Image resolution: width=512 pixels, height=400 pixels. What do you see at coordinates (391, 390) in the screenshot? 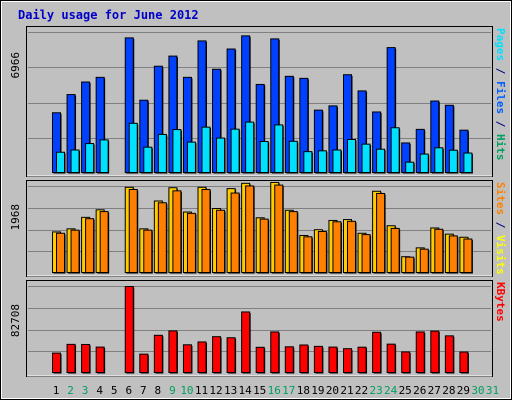
I see `x-tick-label-day-24: 24` at bounding box center [391, 390].